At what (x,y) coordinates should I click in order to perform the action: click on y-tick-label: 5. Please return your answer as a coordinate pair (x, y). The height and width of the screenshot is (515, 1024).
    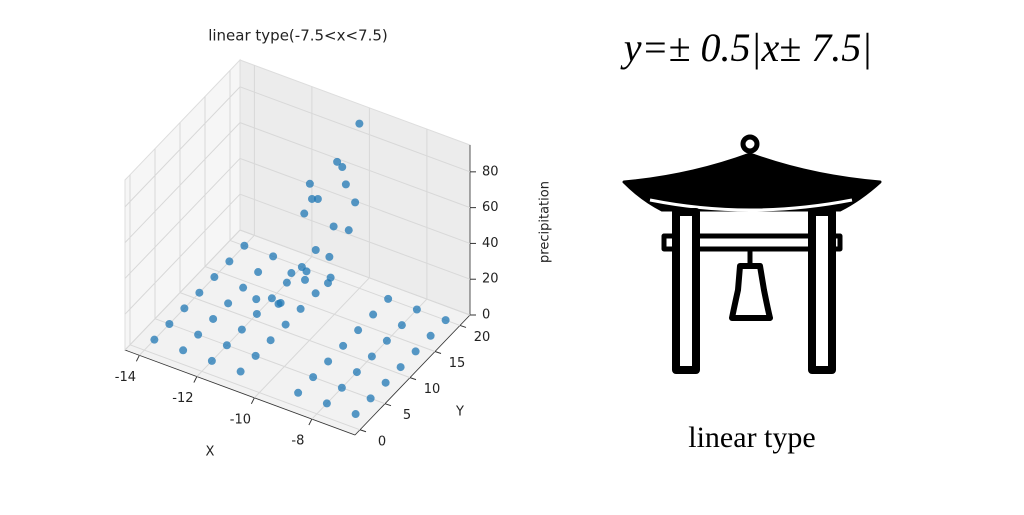
    Looking at the image, I should click on (407, 415).